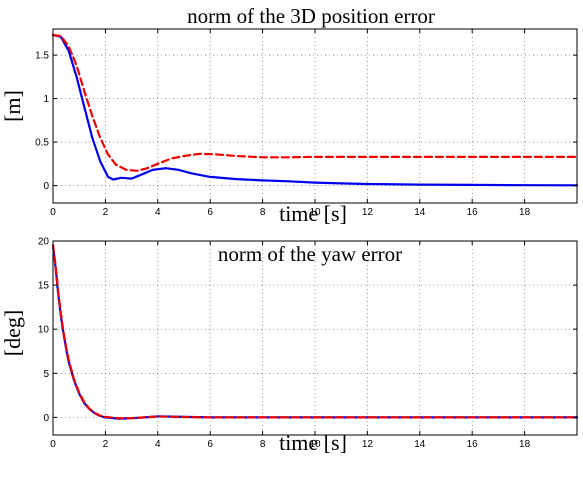  I want to click on y-tick-label: 0.5, so click(42, 143).